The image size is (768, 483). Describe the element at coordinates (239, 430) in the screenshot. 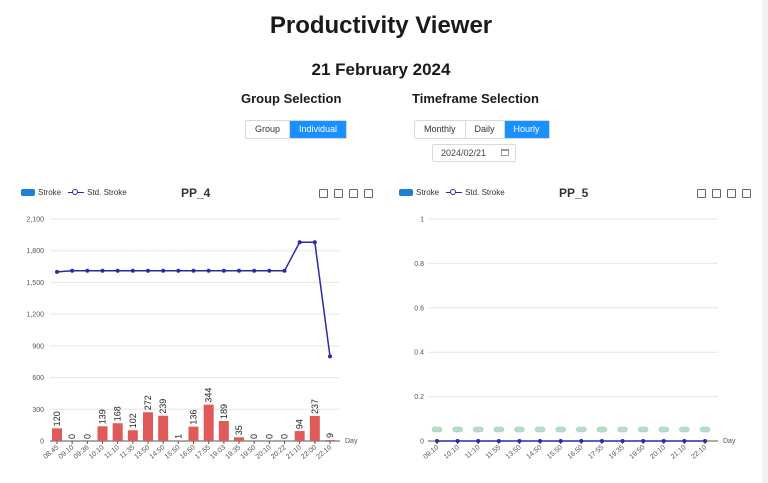

I see `bar-value-label: 35` at that location.